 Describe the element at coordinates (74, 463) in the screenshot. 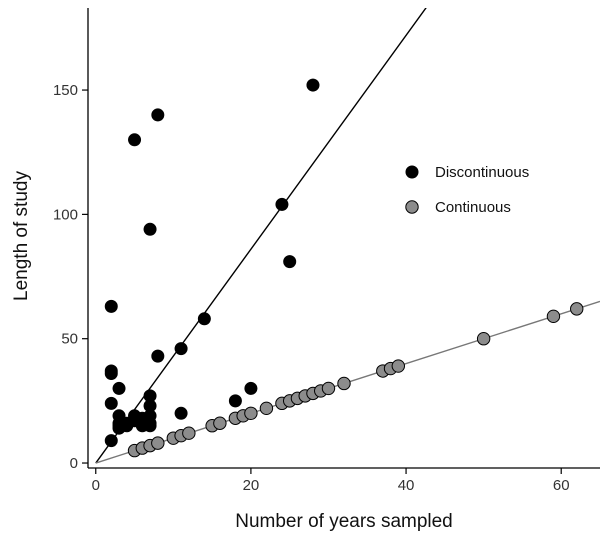

I see `y-tick-label: 0` at that location.